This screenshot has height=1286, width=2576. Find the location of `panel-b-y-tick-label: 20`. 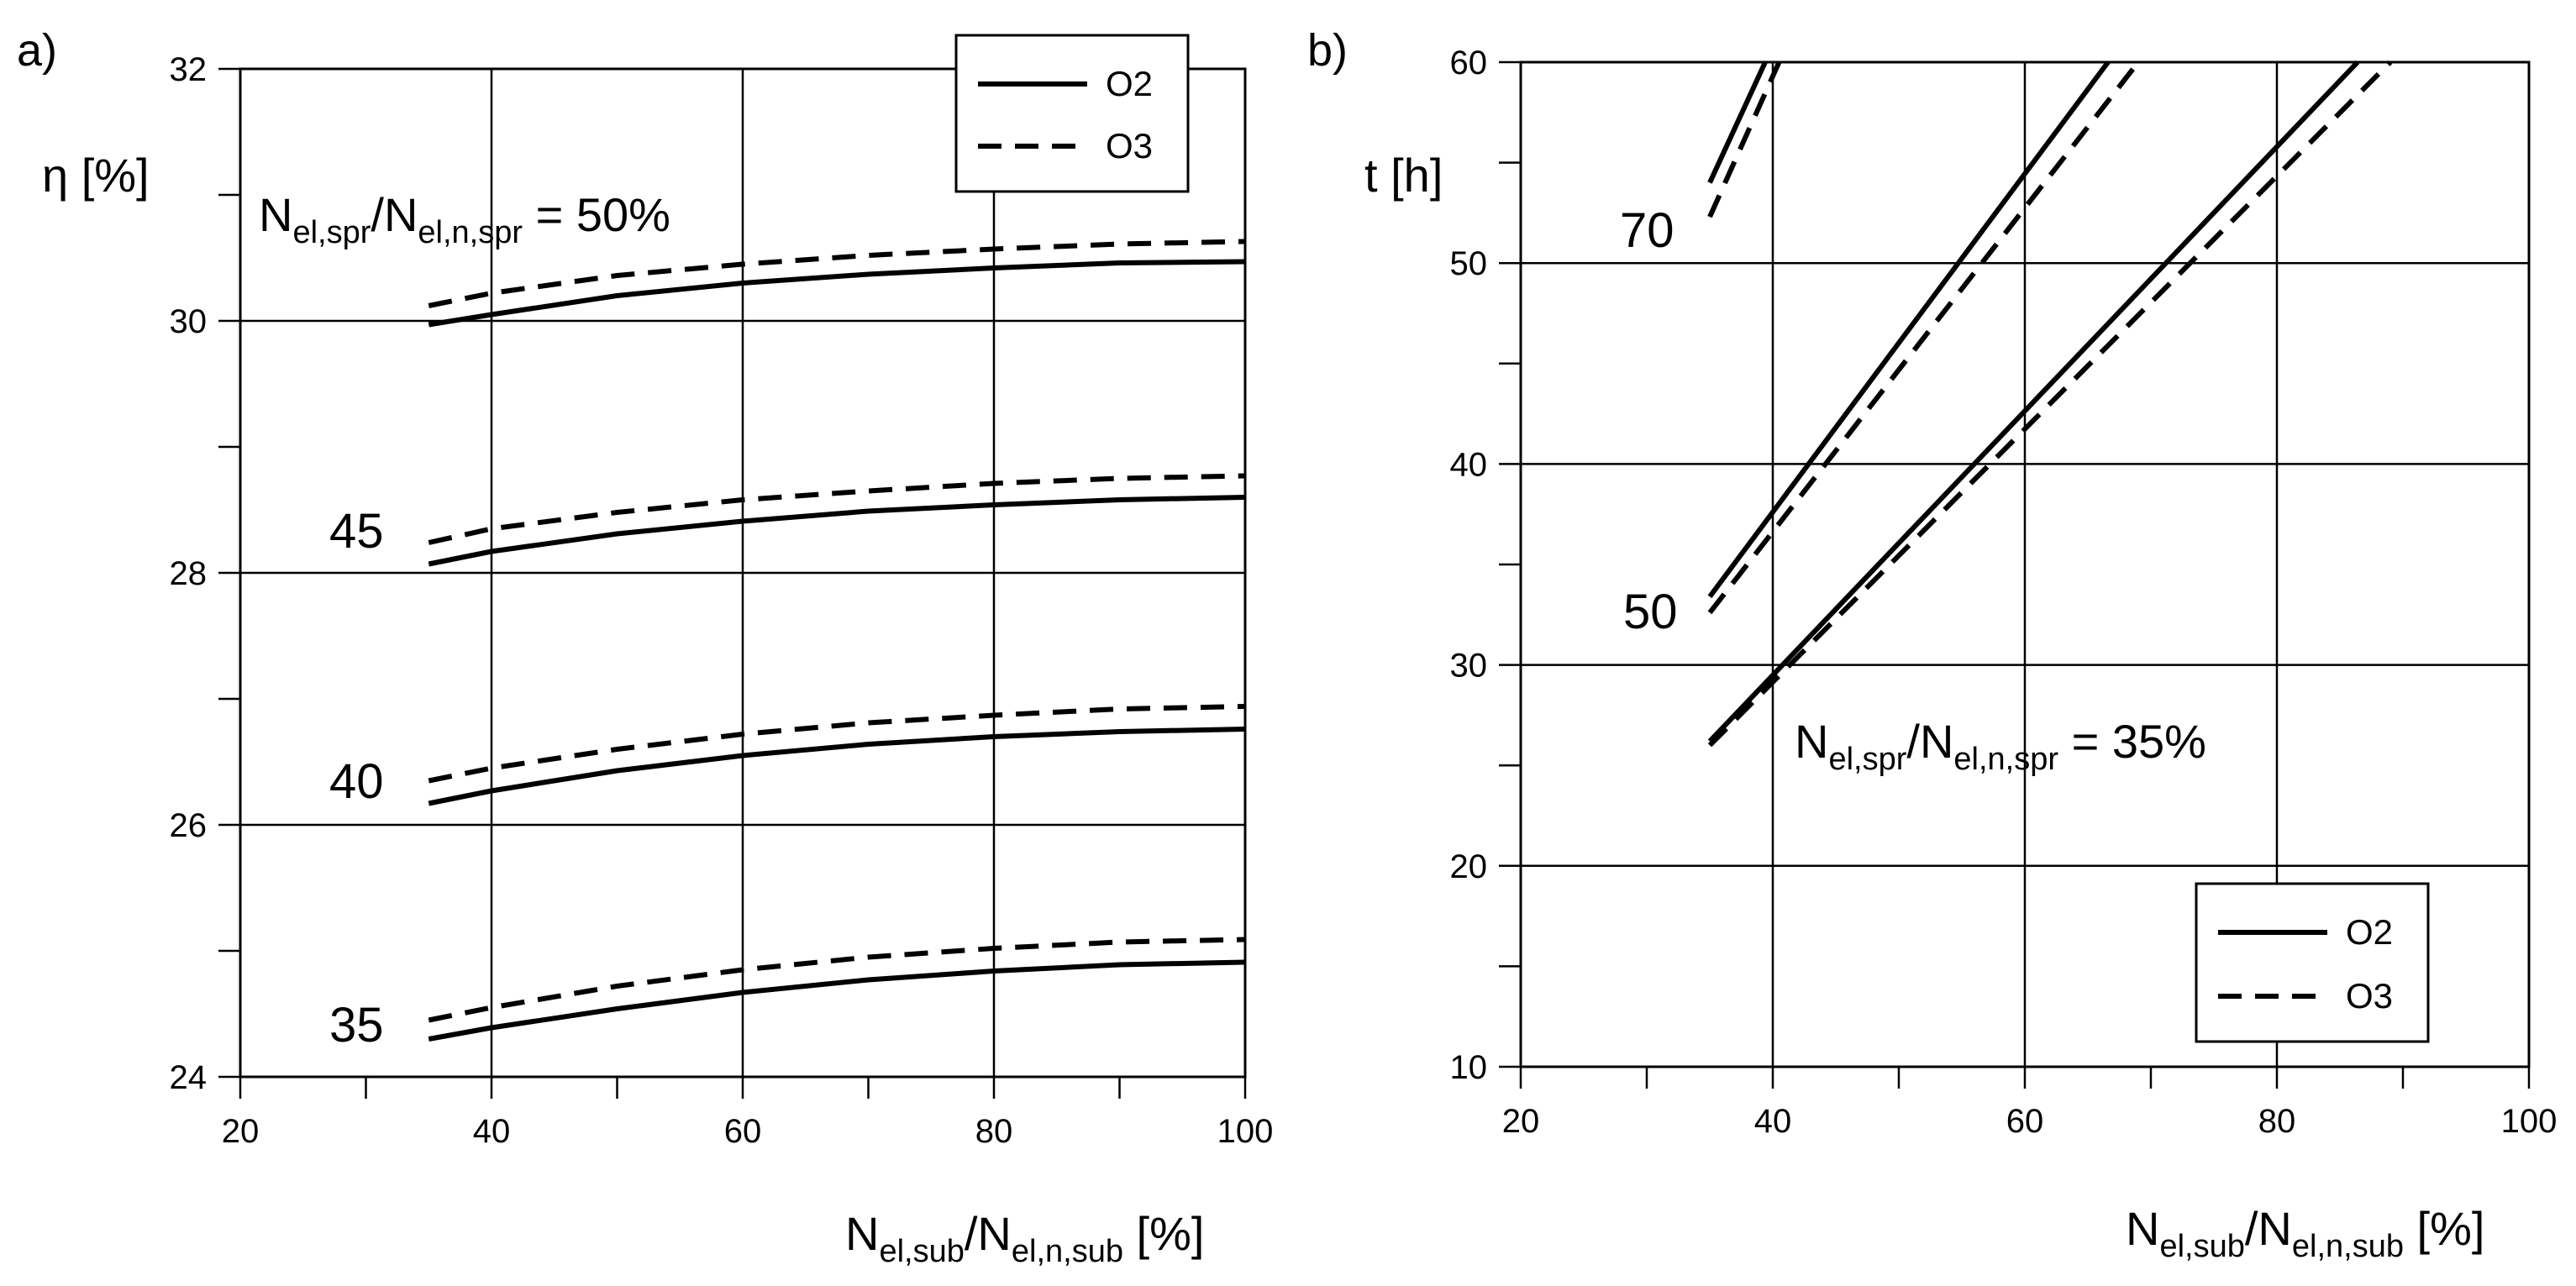

panel-b-y-tick-label: 20 is located at coordinates (1469, 867).